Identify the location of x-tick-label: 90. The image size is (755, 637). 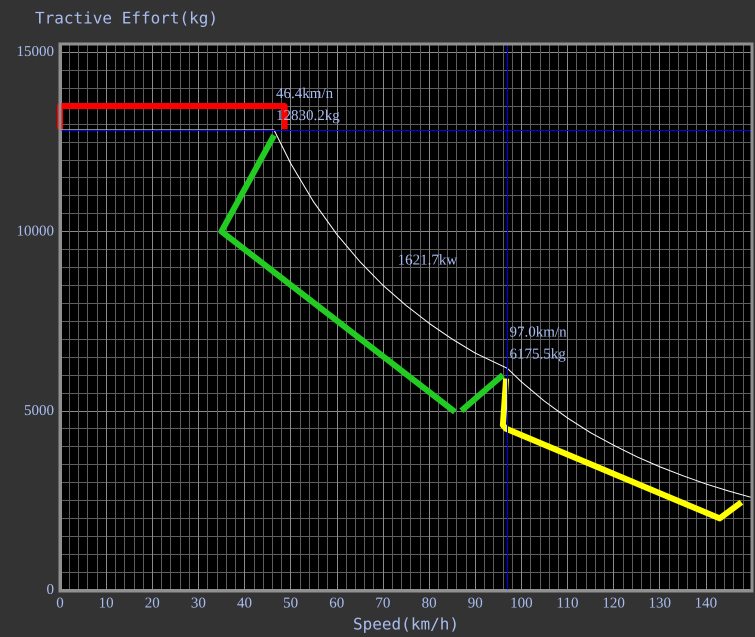
(475, 604).